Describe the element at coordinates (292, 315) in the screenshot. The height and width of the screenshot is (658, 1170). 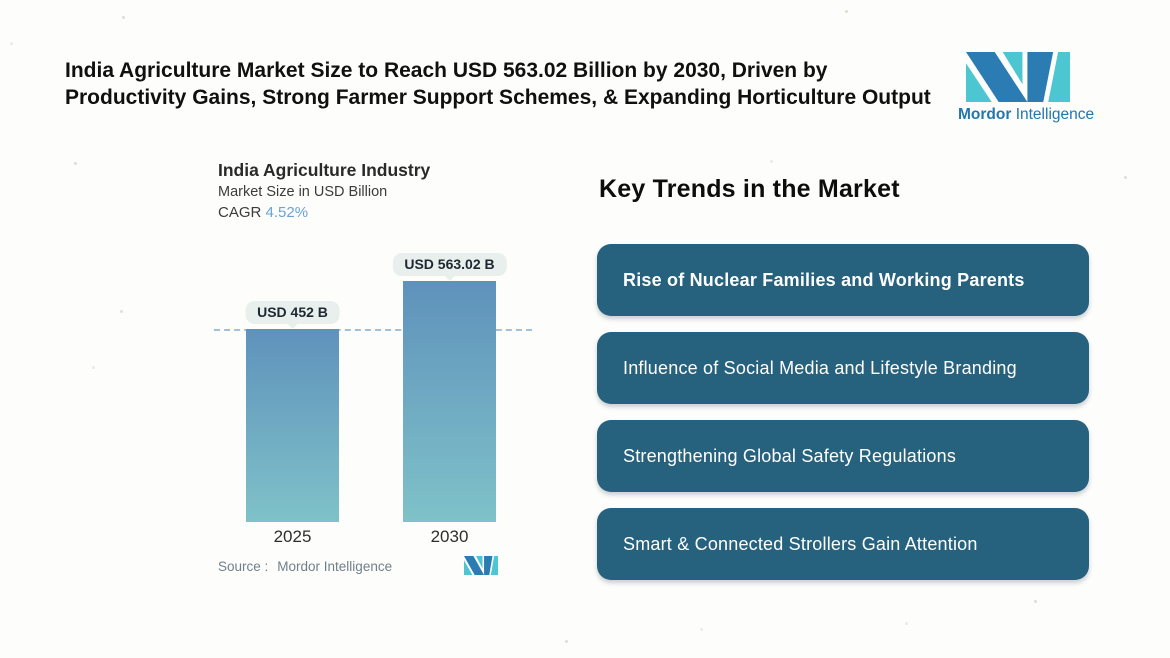
I see `bar-value-label: USD 452 B` at that location.